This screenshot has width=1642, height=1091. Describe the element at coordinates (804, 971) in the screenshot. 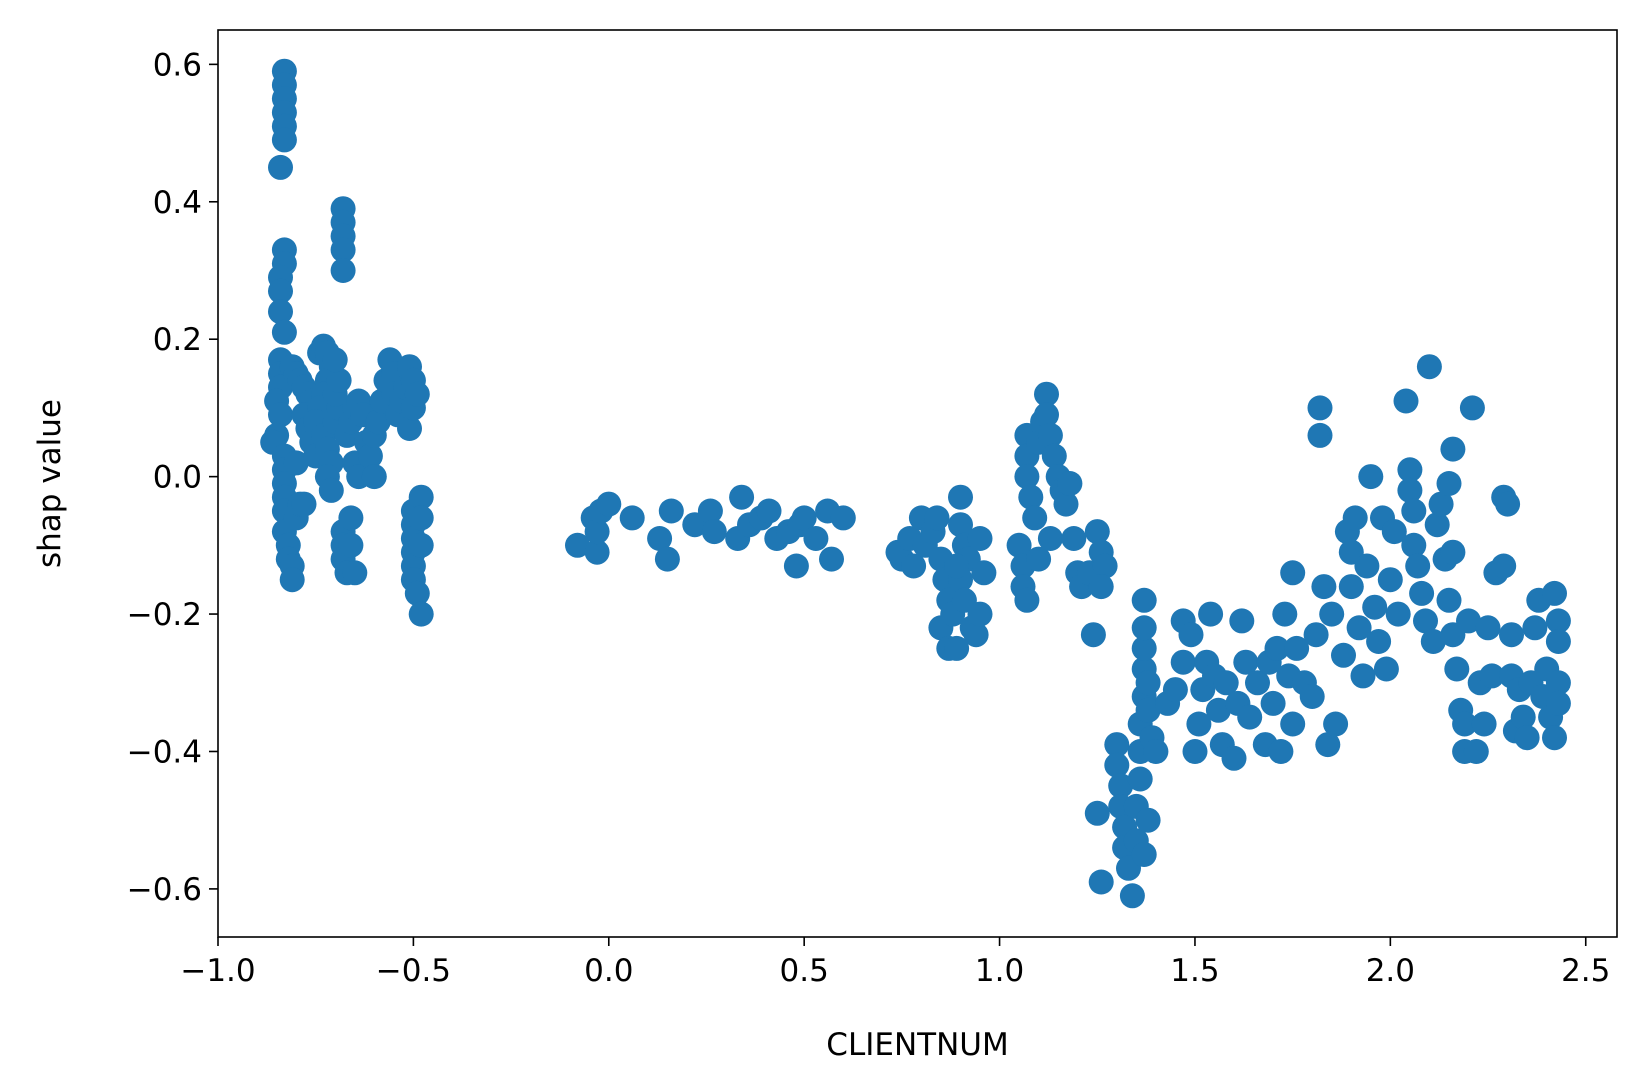

I see `x-tick-label: 0.5` at that location.